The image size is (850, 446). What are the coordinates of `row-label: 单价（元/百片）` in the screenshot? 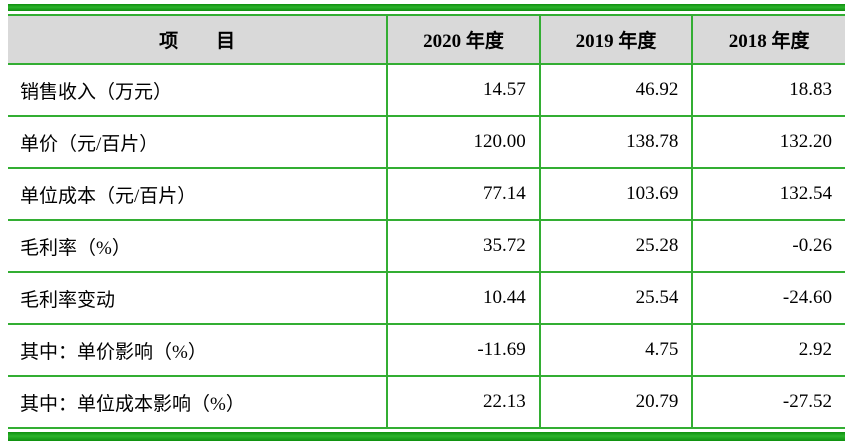 It's located at (198, 142).